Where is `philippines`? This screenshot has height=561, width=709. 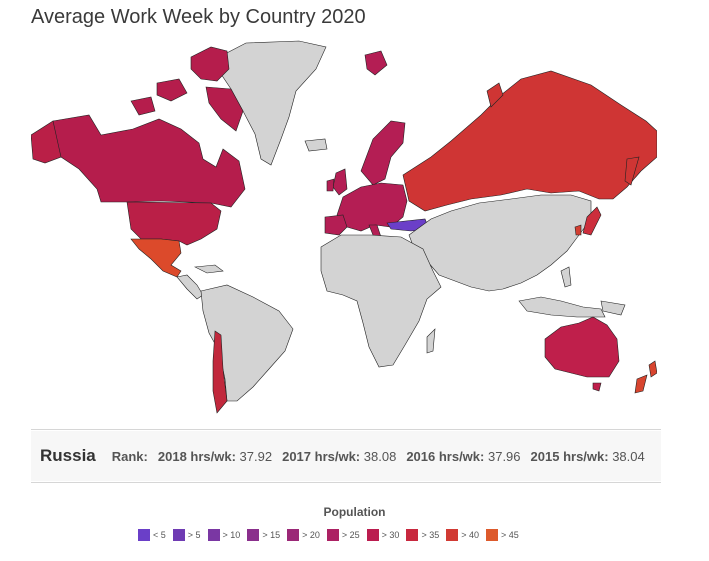
philippines is located at coordinates (566, 277).